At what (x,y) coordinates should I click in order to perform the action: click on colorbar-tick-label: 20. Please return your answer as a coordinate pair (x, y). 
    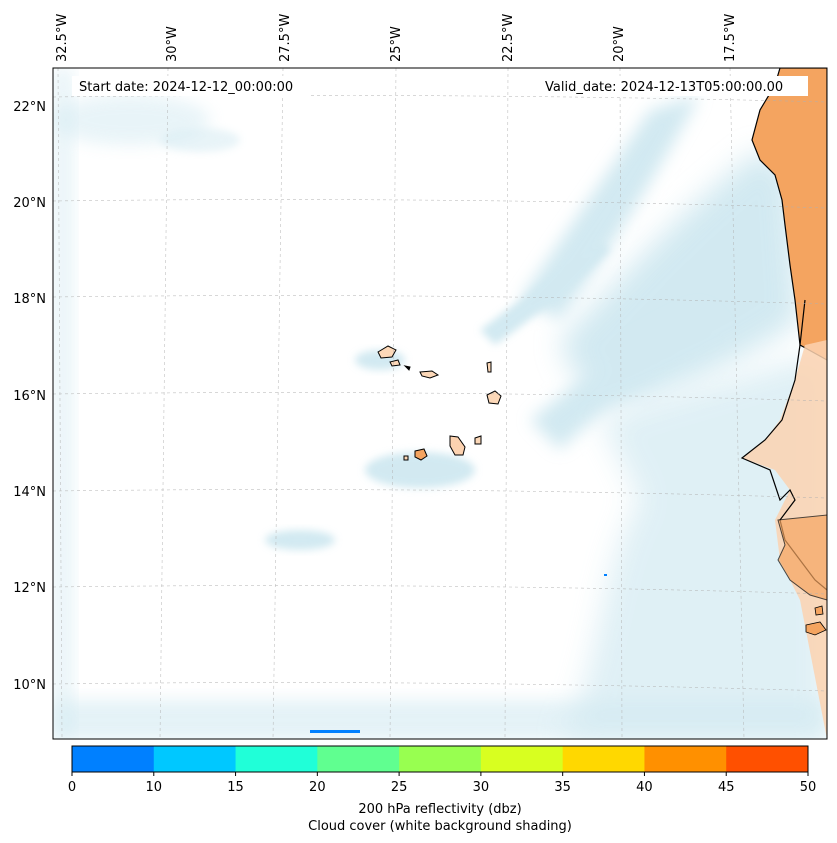
    Looking at the image, I should click on (317, 787).